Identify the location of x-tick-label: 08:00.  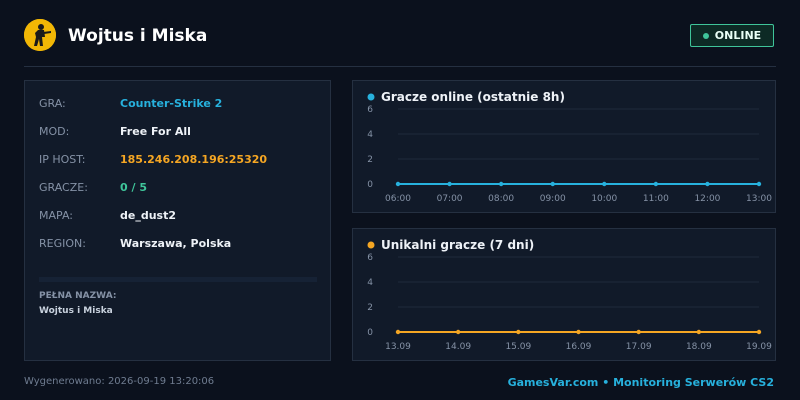
(501, 199).